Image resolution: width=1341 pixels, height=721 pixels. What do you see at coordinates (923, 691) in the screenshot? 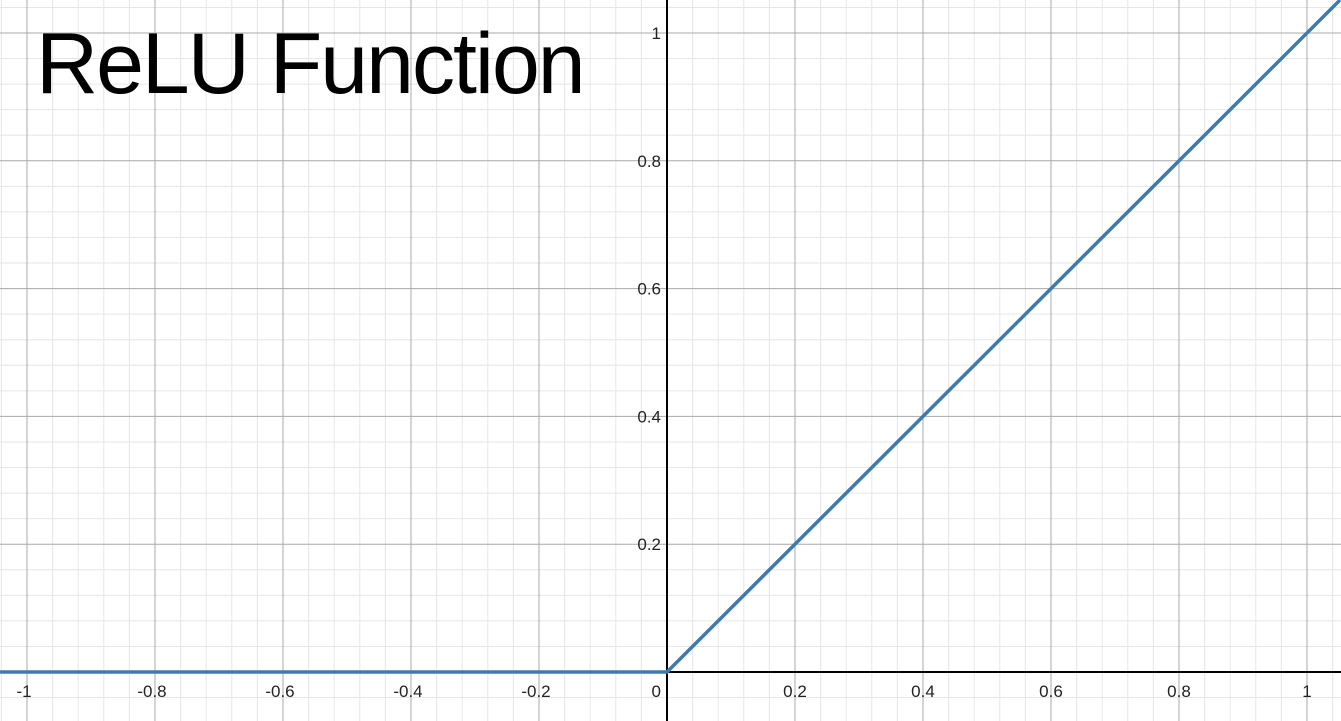
I see `x-tick-label: 0.4` at bounding box center [923, 691].